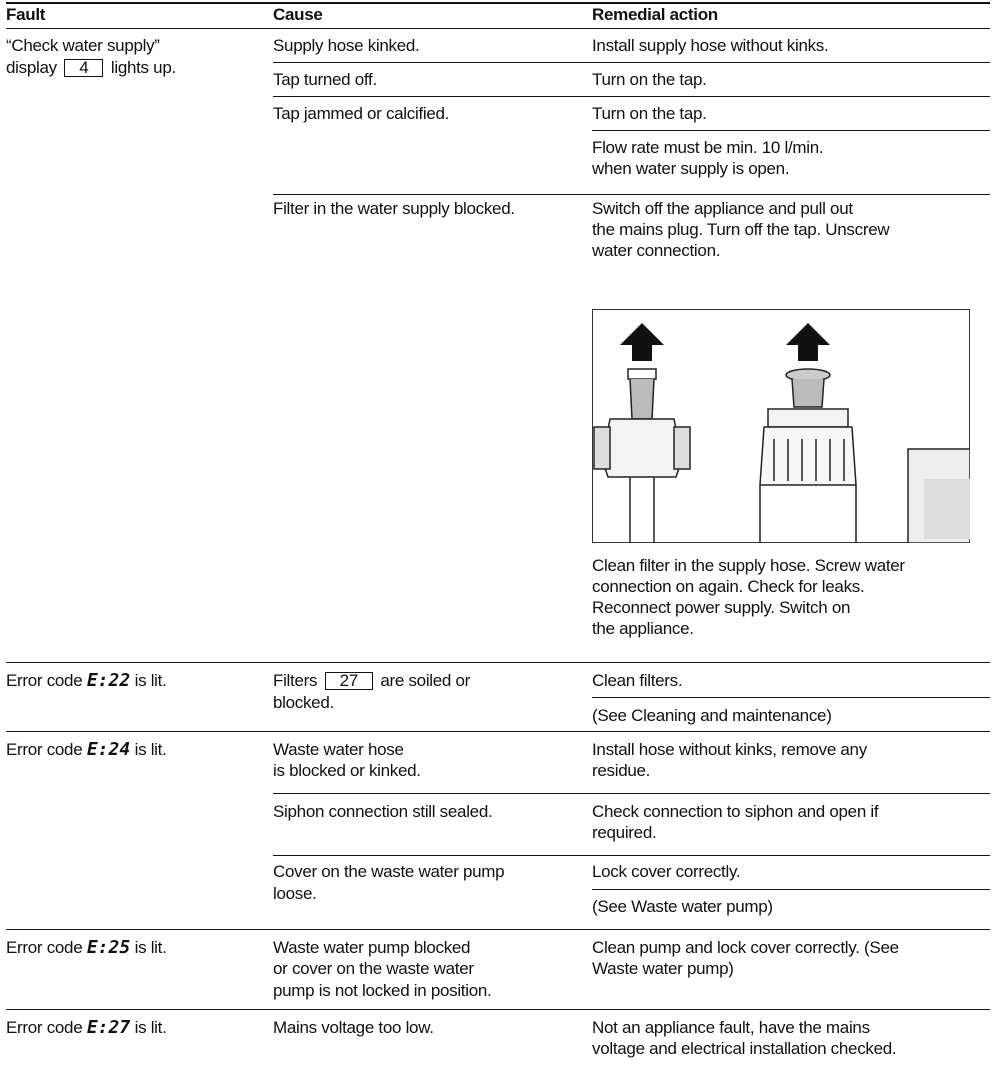 This screenshot has height=1079, width=996. What do you see at coordinates (383, 811) in the screenshot?
I see `cause-text: Siphon connection still sealed.` at bounding box center [383, 811].